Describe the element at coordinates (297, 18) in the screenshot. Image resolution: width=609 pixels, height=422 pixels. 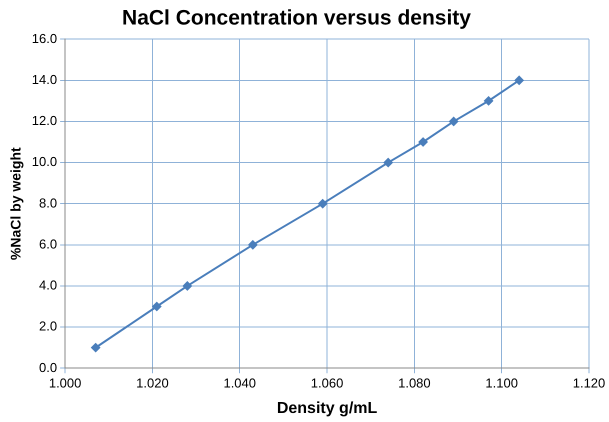
I see `chart-title: NaCl Concentration versus density` at that location.